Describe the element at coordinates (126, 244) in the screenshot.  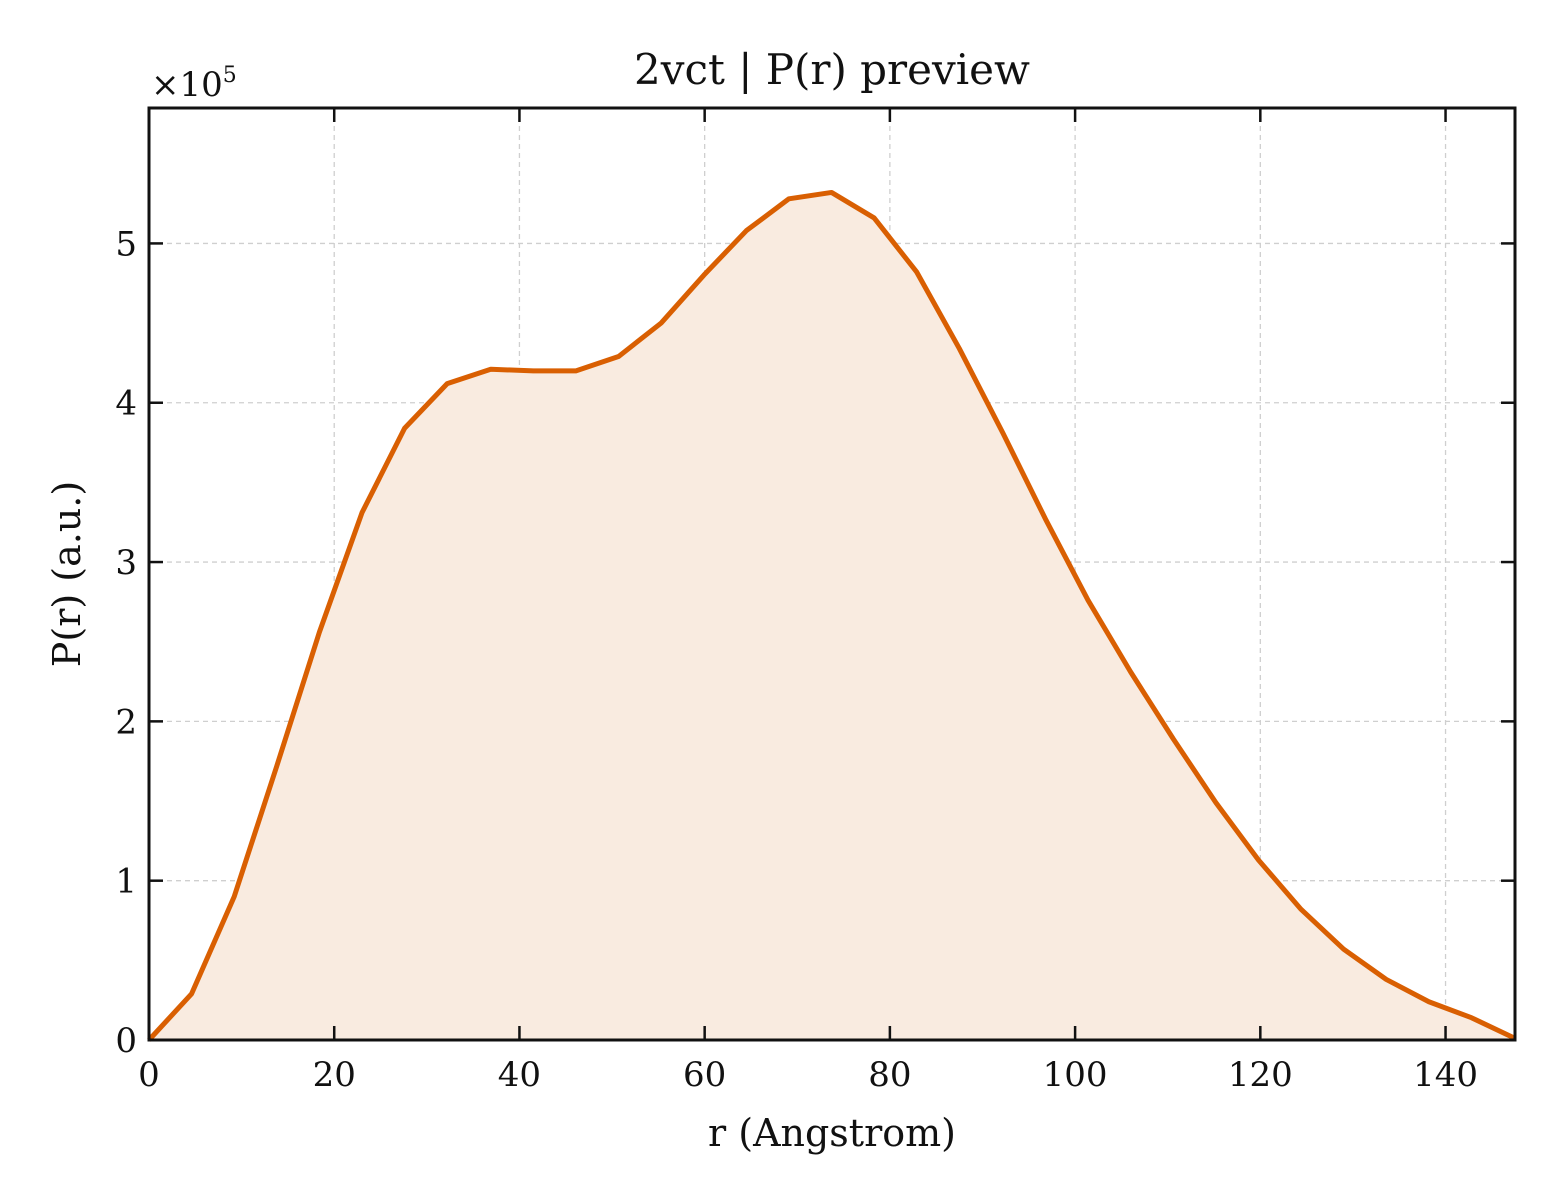
I see `y-tick-label: 5` at that location.